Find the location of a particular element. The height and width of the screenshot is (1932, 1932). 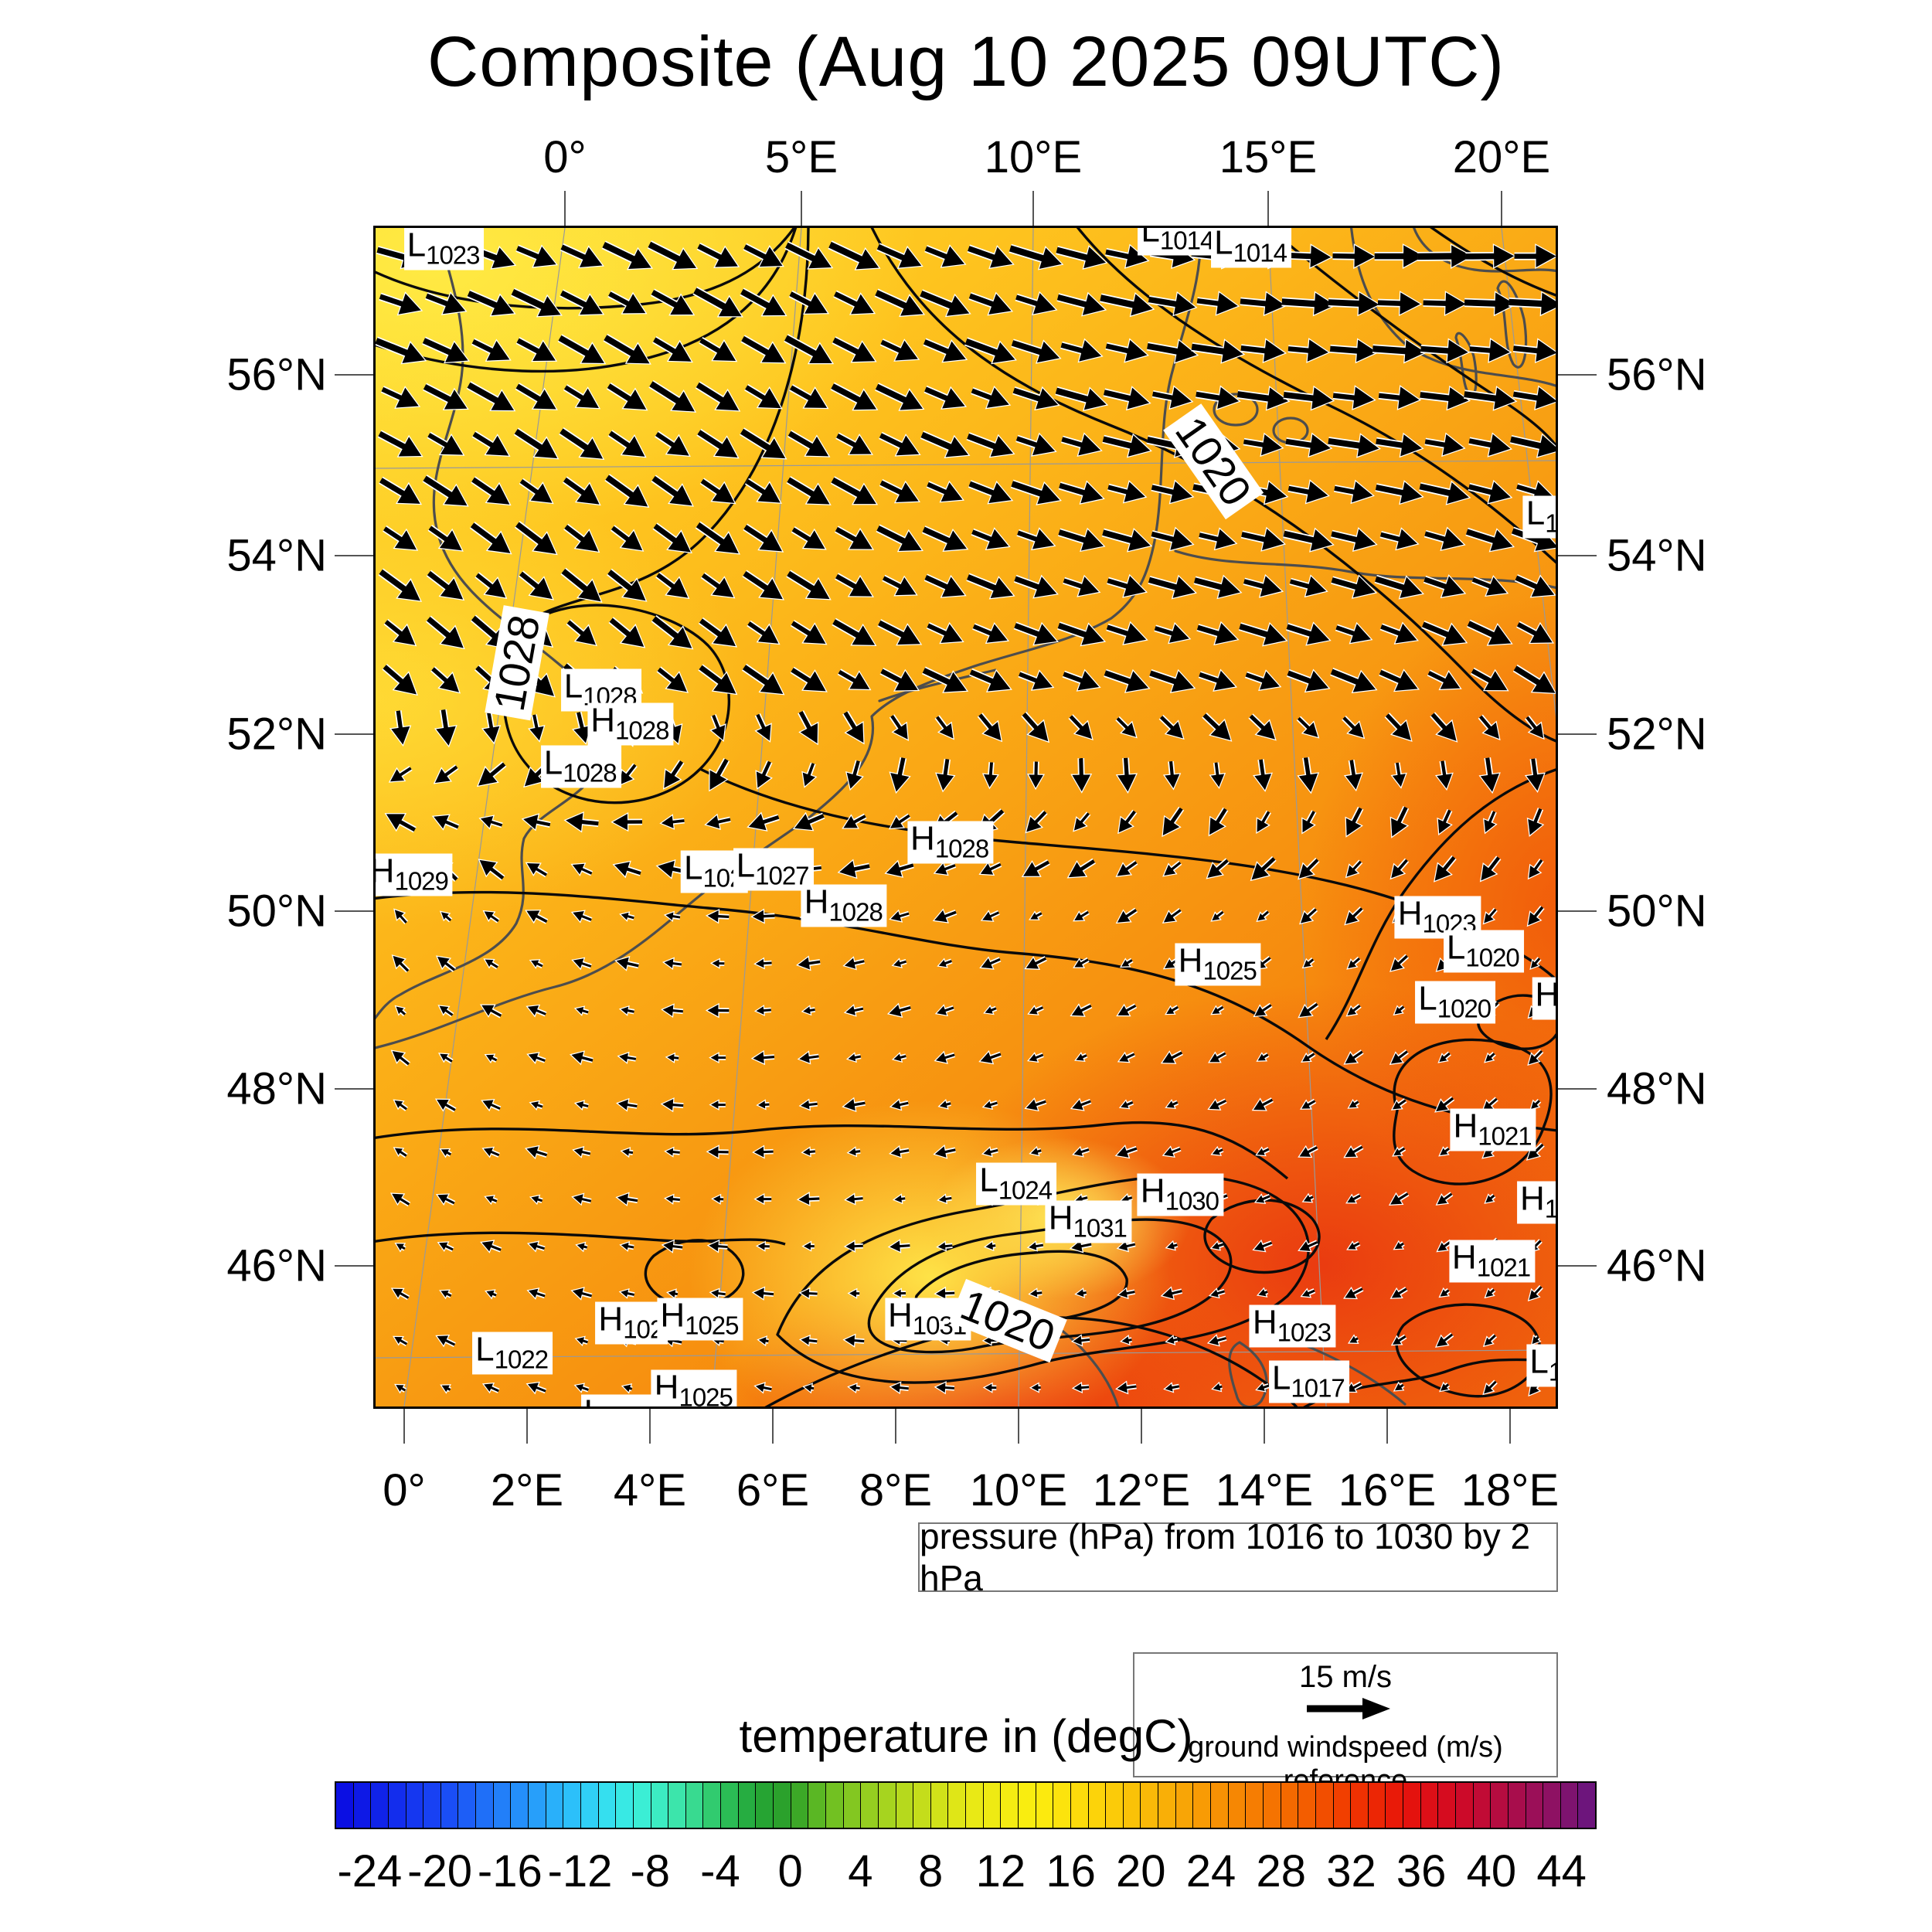

pressure-value: 1025 is located at coordinates (1229, 971).